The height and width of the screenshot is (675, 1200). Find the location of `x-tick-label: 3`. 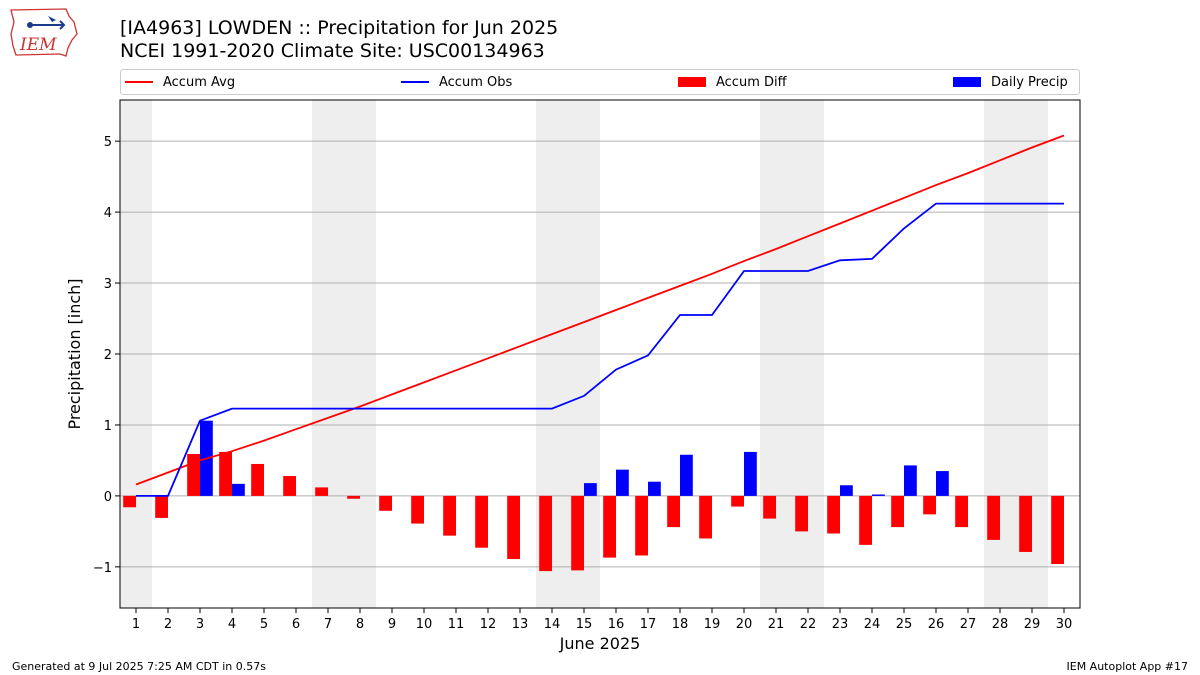

x-tick-label: 3 is located at coordinates (200, 624).